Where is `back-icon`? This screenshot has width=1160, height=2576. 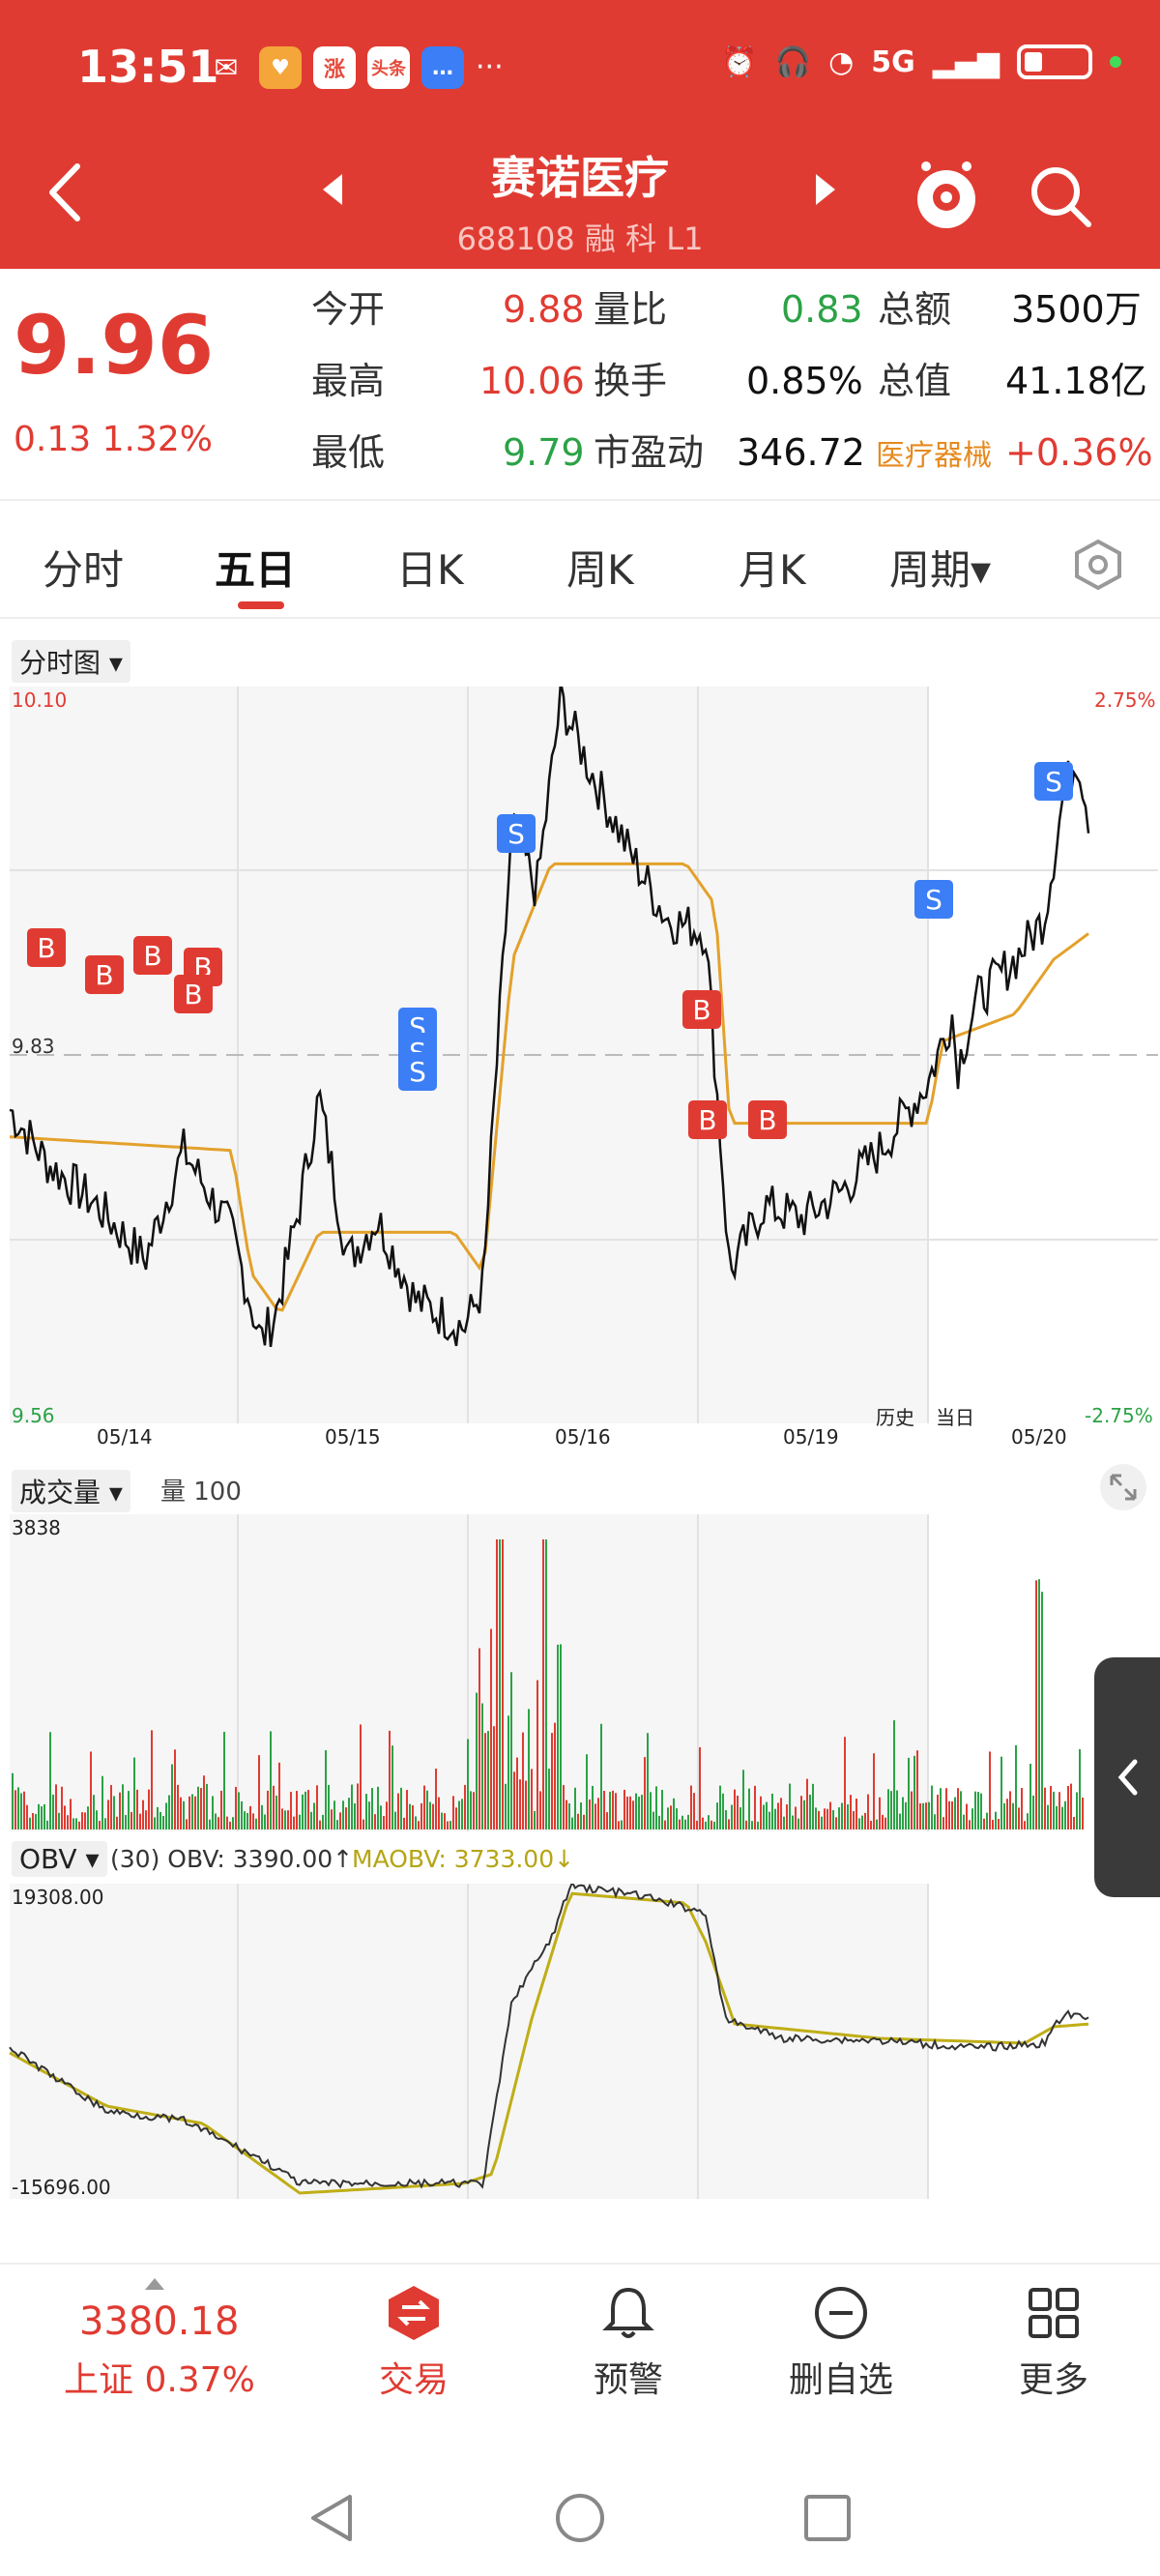 back-icon is located at coordinates (65, 192).